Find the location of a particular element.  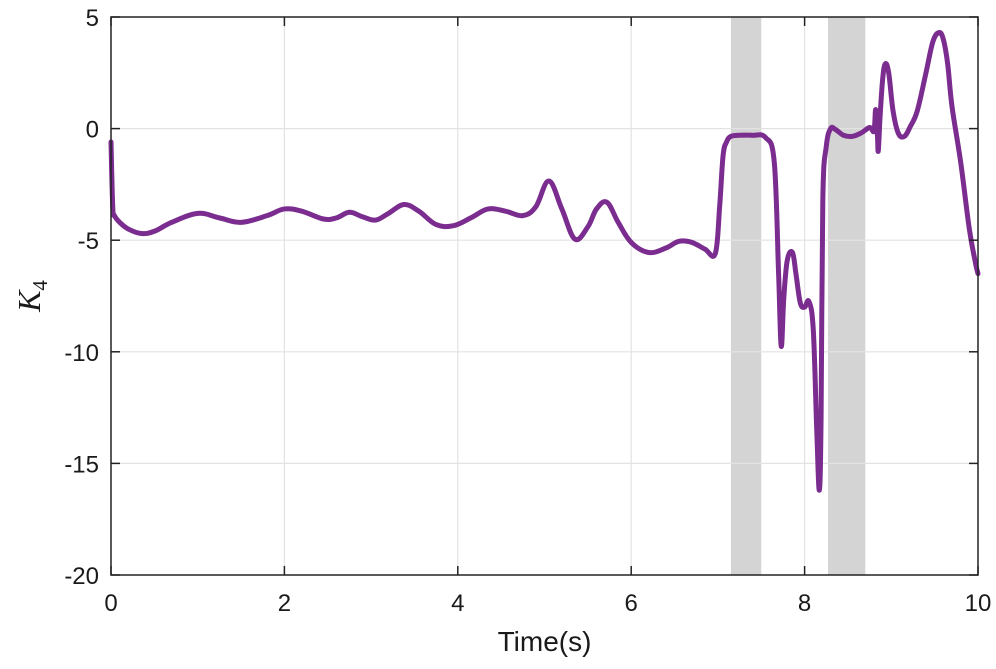

y-tick-label: -5 is located at coordinates (88, 241).